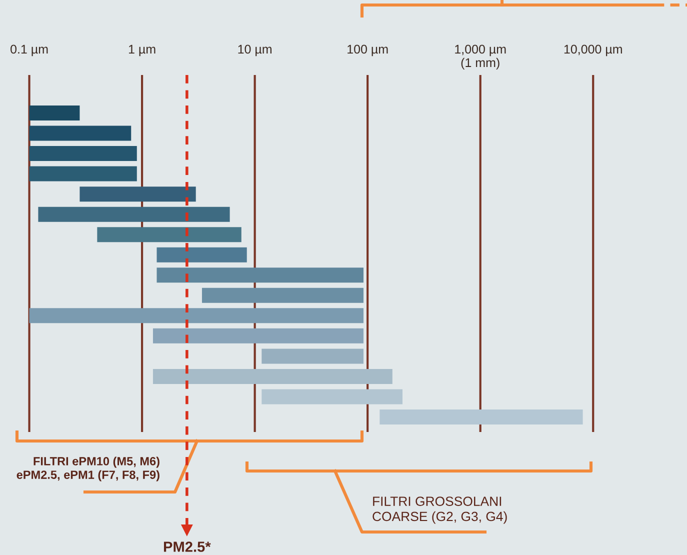 The width and height of the screenshot is (687, 555). I want to click on x-tick-label: 100 µm, so click(368, 50).